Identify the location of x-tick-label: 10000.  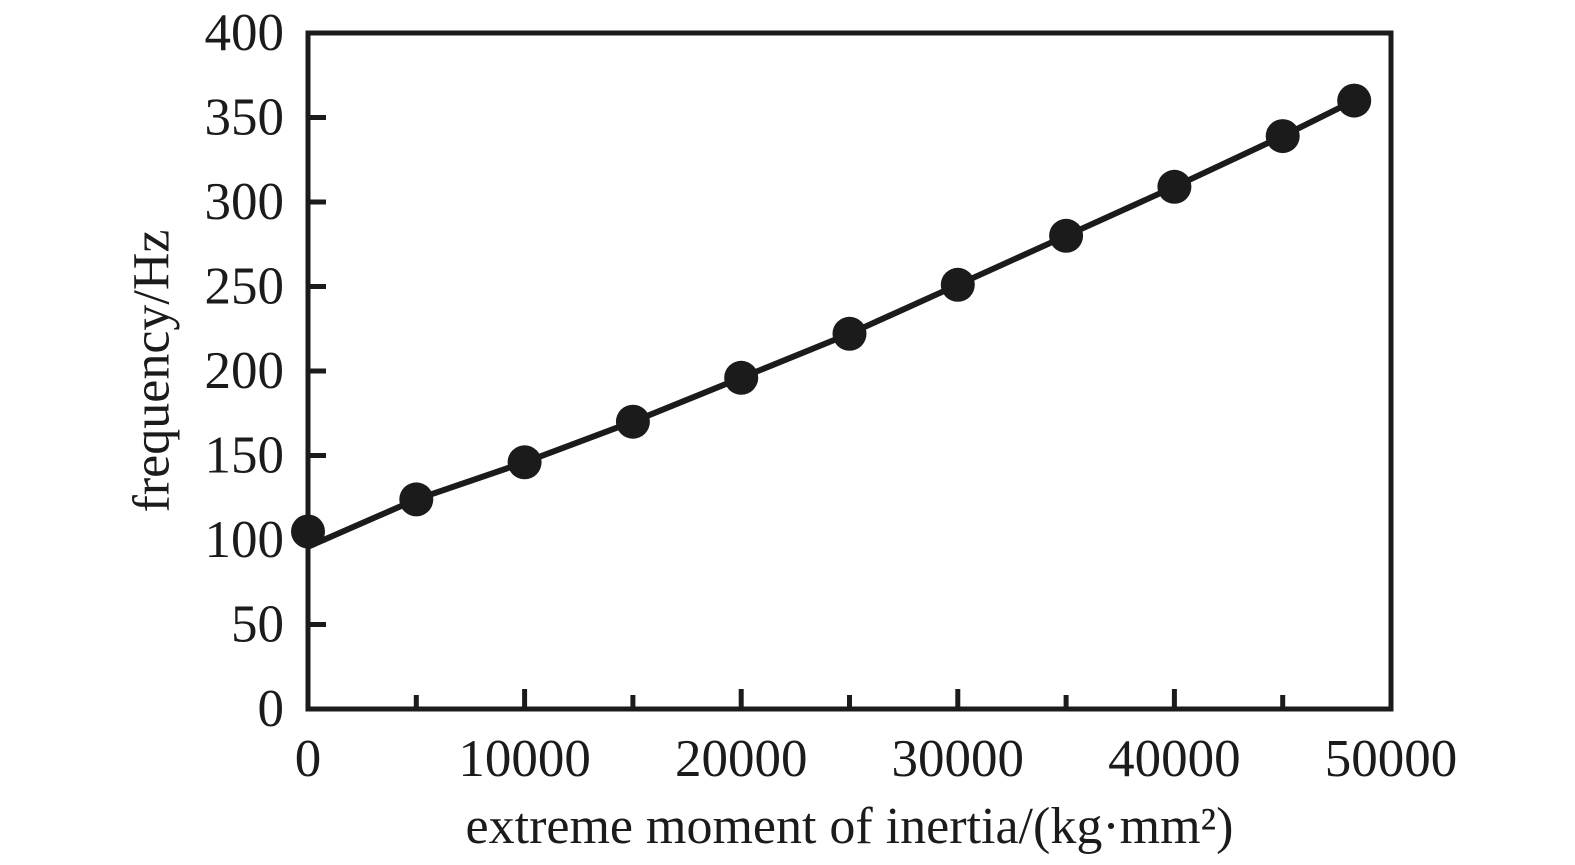
(524, 759).